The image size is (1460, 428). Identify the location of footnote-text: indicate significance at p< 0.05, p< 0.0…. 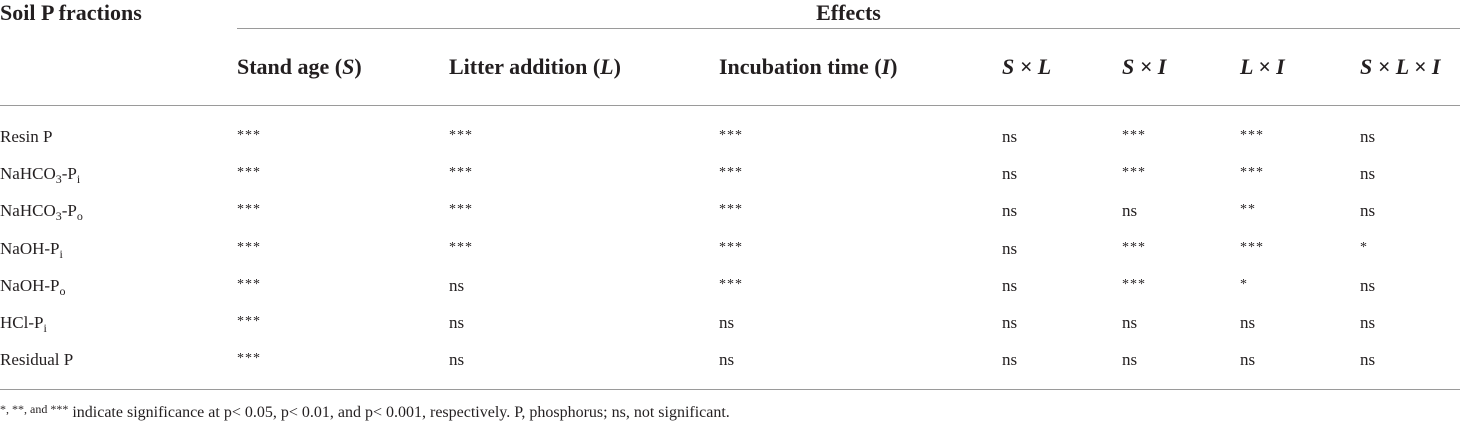
(399, 412).